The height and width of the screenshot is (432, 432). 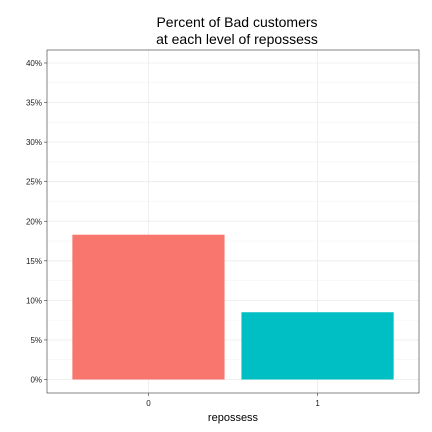 What do you see at coordinates (34, 142) in the screenshot?
I see `y-tick-label: 30%` at bounding box center [34, 142].